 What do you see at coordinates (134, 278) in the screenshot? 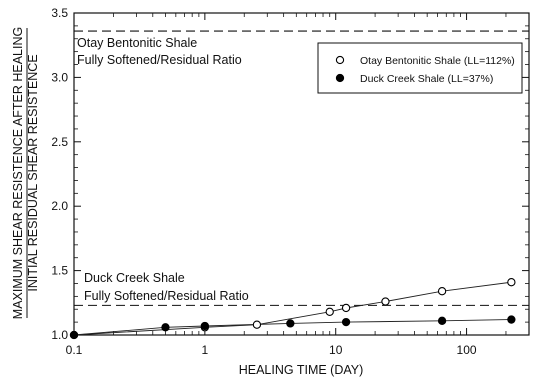
I see `ref-label-duck-line1: Duck Creek Shale` at bounding box center [134, 278].